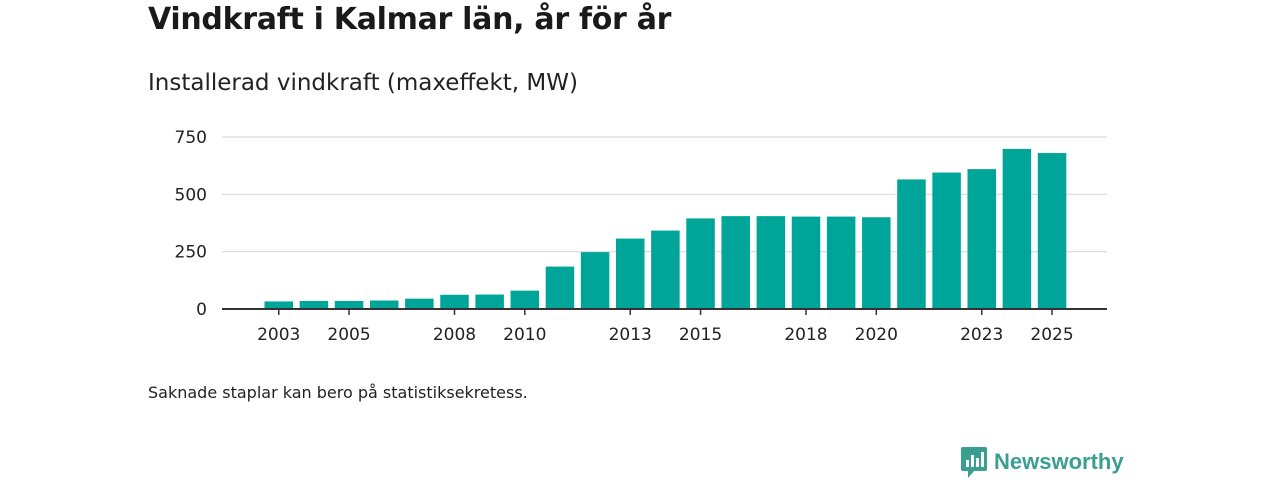  Describe the element at coordinates (665, 269) in the screenshot. I see `bar: 2014: 342` at that location.